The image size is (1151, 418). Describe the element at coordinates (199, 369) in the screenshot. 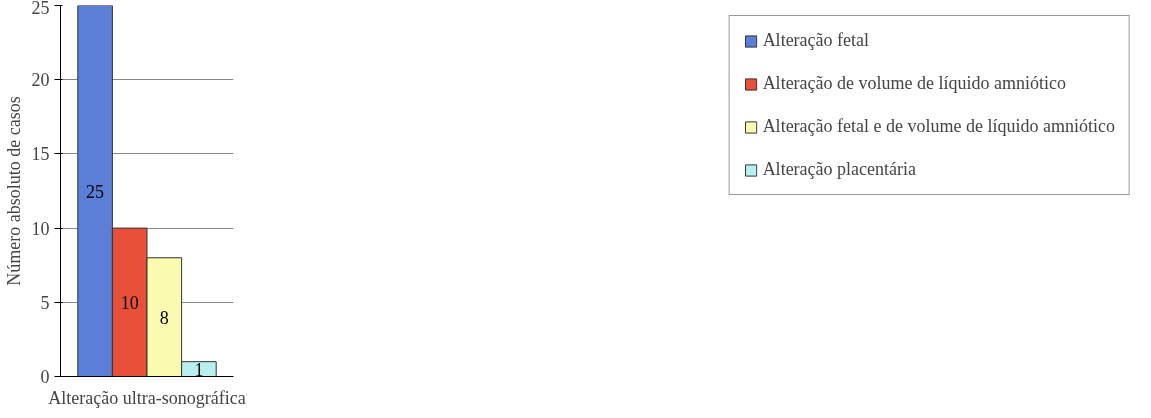

I see `data-label: 1` at that location.